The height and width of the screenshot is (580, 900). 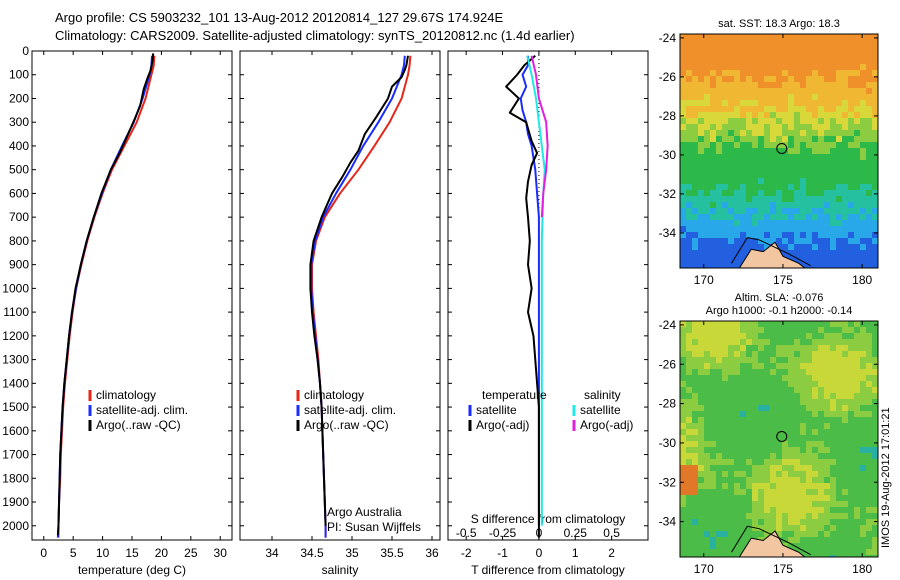 What do you see at coordinates (862, 280) in the screenshot?
I see `map-lon-label: 180` at bounding box center [862, 280].